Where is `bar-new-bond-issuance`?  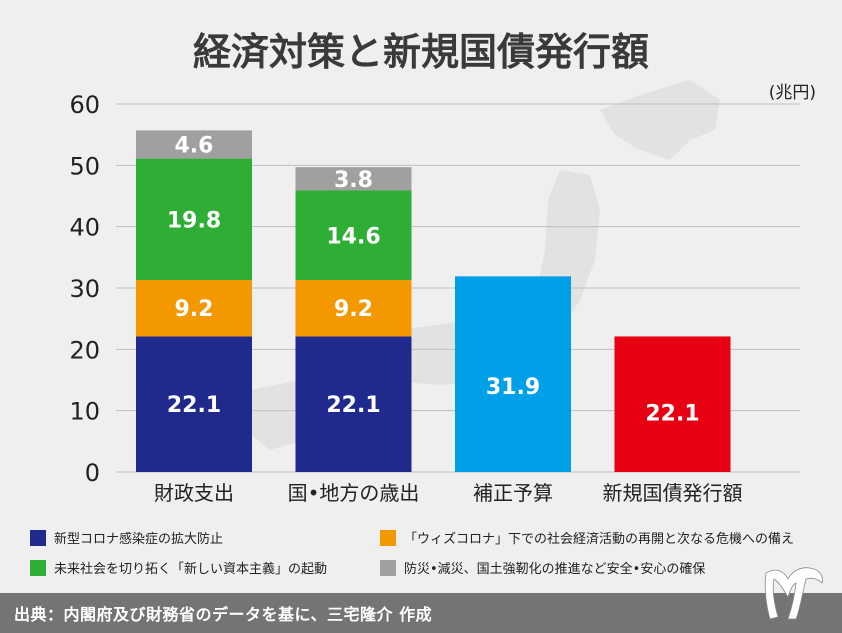
bar-new-bond-issuance is located at coordinates (672, 404).